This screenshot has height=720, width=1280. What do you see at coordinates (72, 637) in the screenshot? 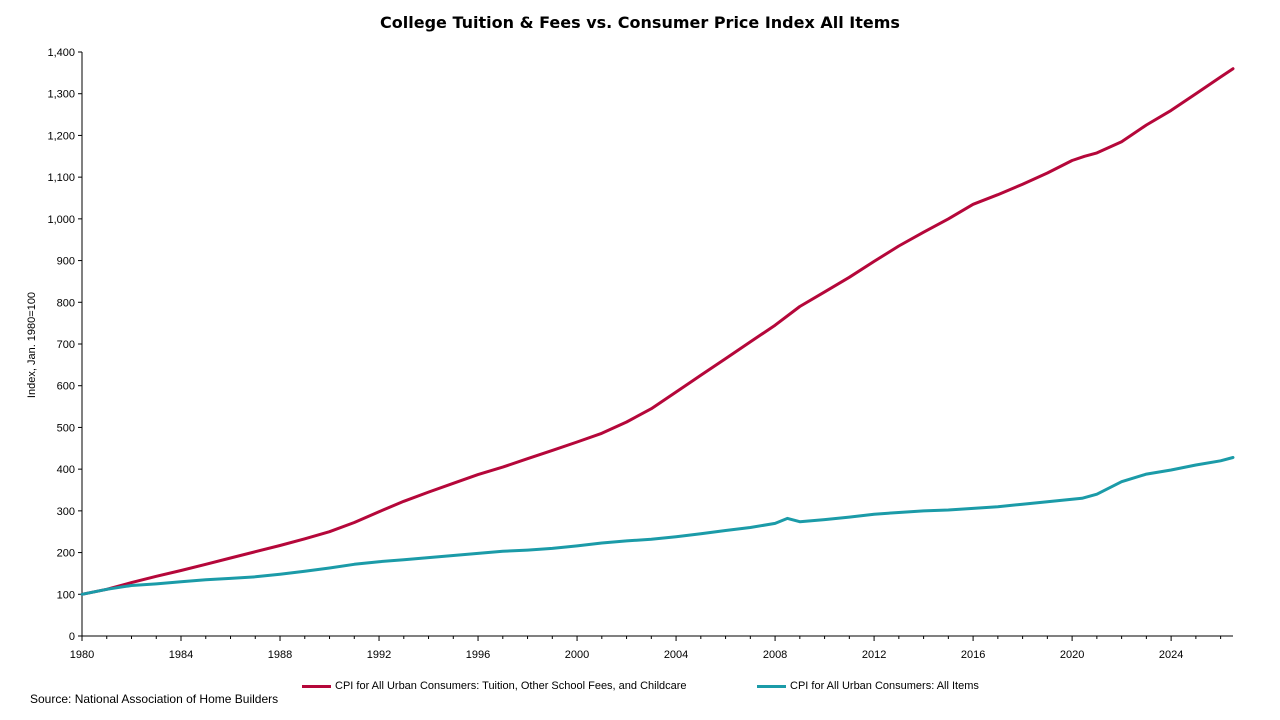
I see `y-tick-label: 0` at bounding box center [72, 637].